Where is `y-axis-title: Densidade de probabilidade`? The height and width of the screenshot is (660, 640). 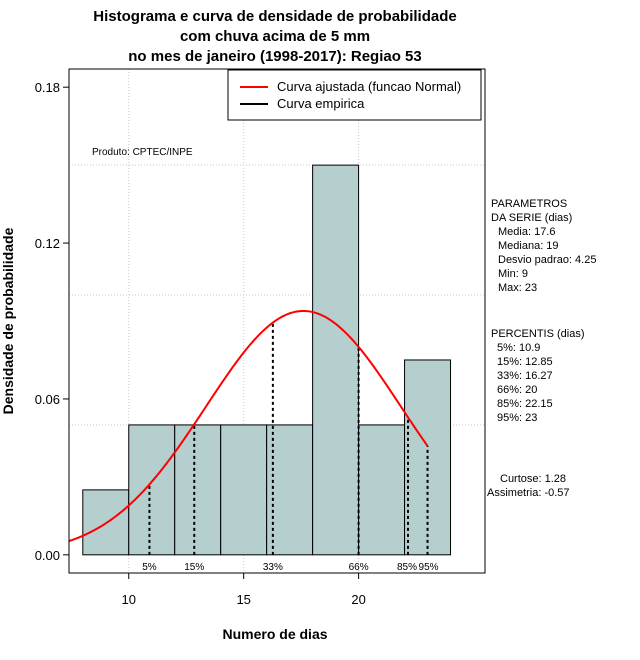 y-axis-title: Densidade de probabilidade is located at coordinates (8, 320).